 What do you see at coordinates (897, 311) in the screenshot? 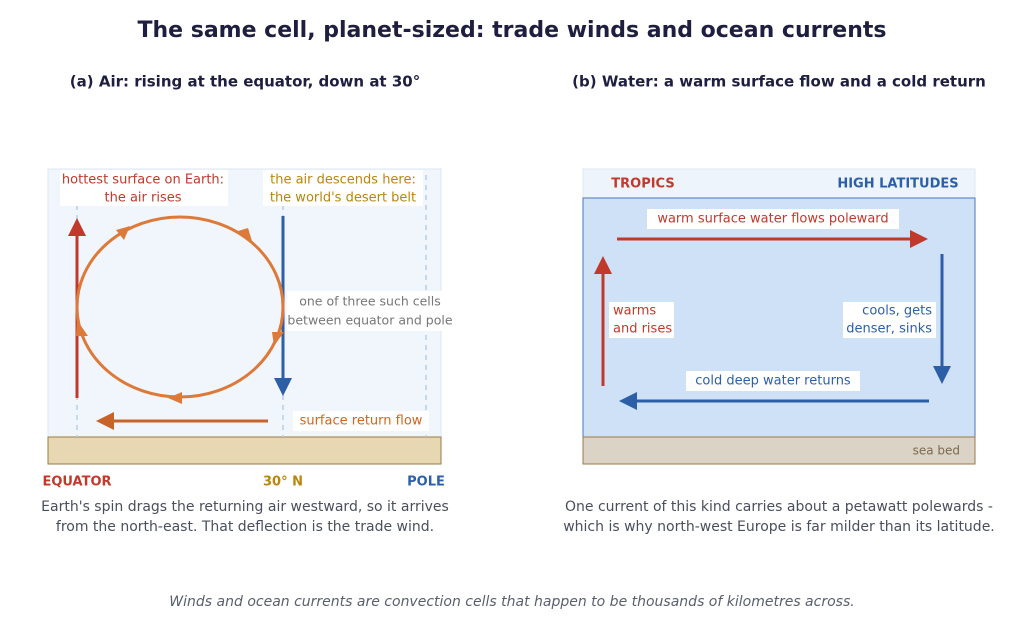
I see `label: cools, gets` at bounding box center [897, 311].